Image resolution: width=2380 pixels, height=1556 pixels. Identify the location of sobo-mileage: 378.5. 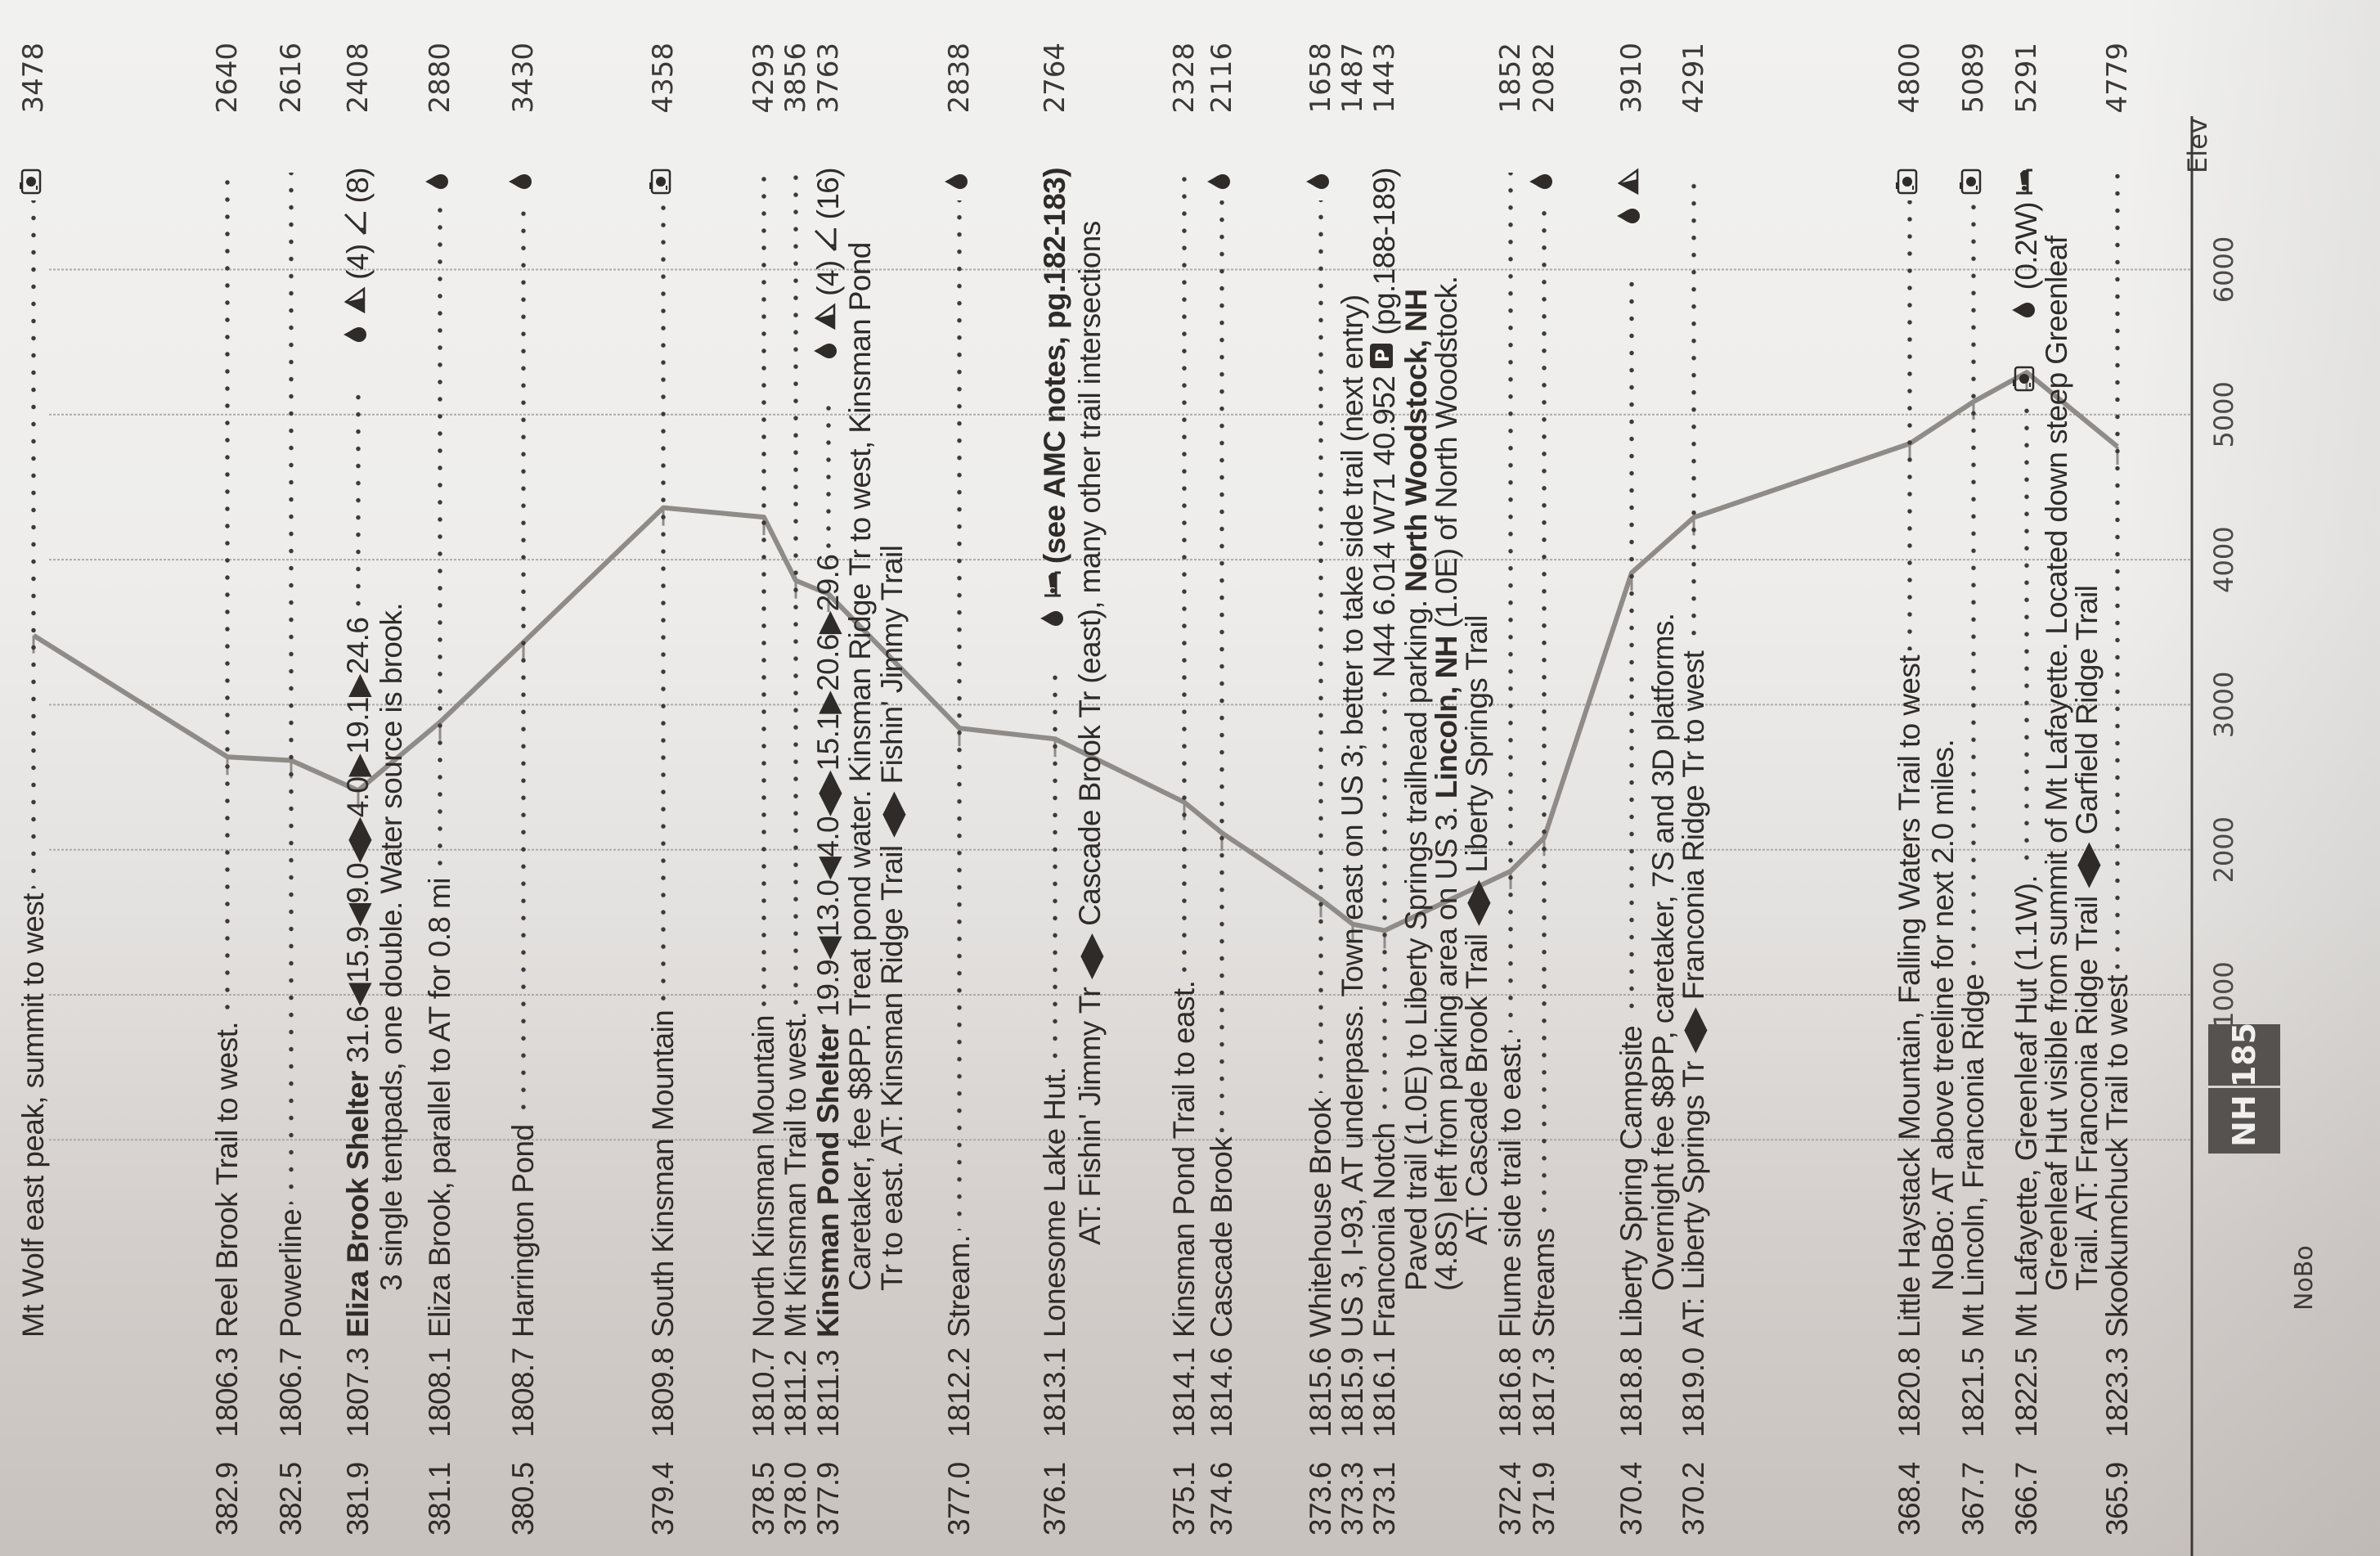
(764, 1499).